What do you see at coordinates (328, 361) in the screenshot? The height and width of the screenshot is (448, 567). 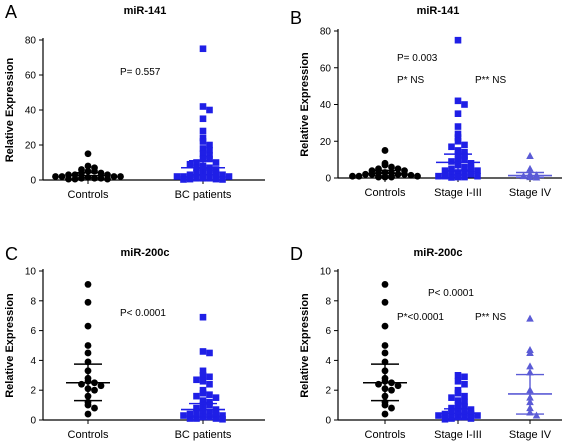 I see `y-tick-label: 4` at bounding box center [328, 361].